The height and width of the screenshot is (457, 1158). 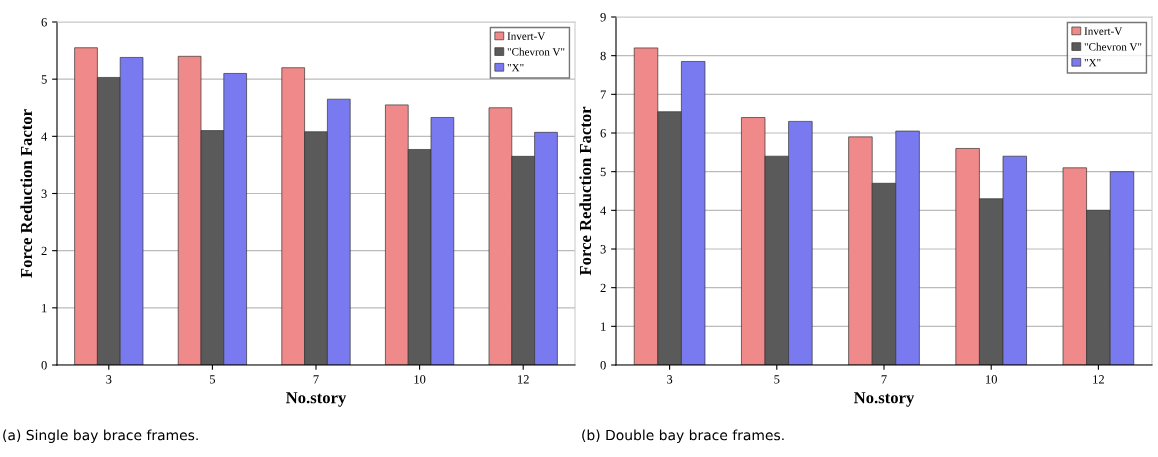 I want to click on y-tick-label: 8, so click(x=603, y=56).